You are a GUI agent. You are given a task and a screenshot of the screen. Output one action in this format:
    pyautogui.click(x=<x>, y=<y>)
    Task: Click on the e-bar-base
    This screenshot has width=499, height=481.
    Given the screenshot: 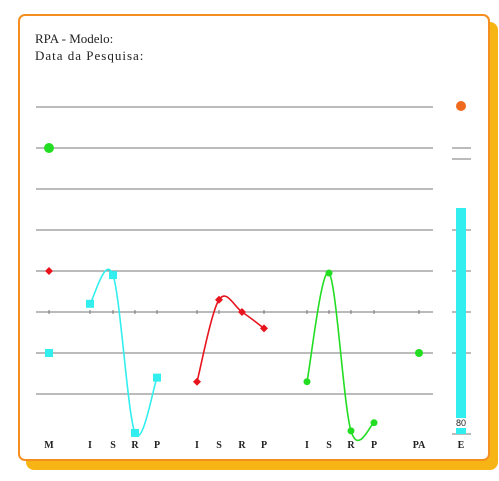 What is the action you would take?
    pyautogui.click(x=461, y=431)
    